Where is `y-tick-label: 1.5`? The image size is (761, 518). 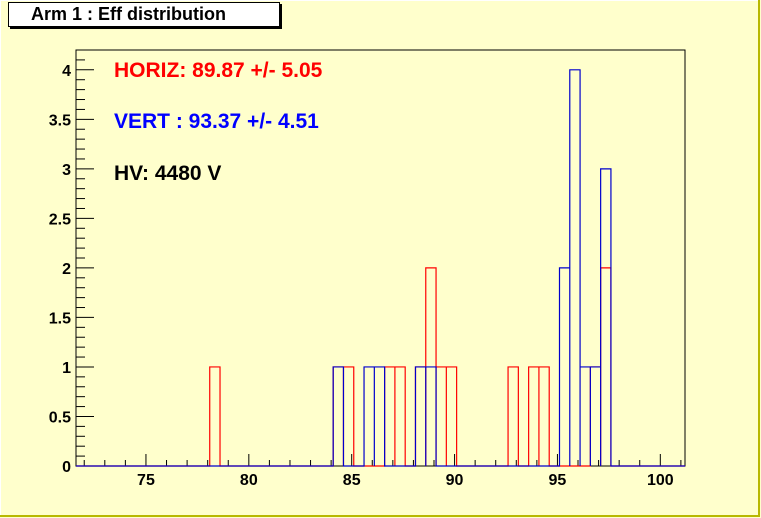
y-tick-label: 1.5 is located at coordinates (60, 318).